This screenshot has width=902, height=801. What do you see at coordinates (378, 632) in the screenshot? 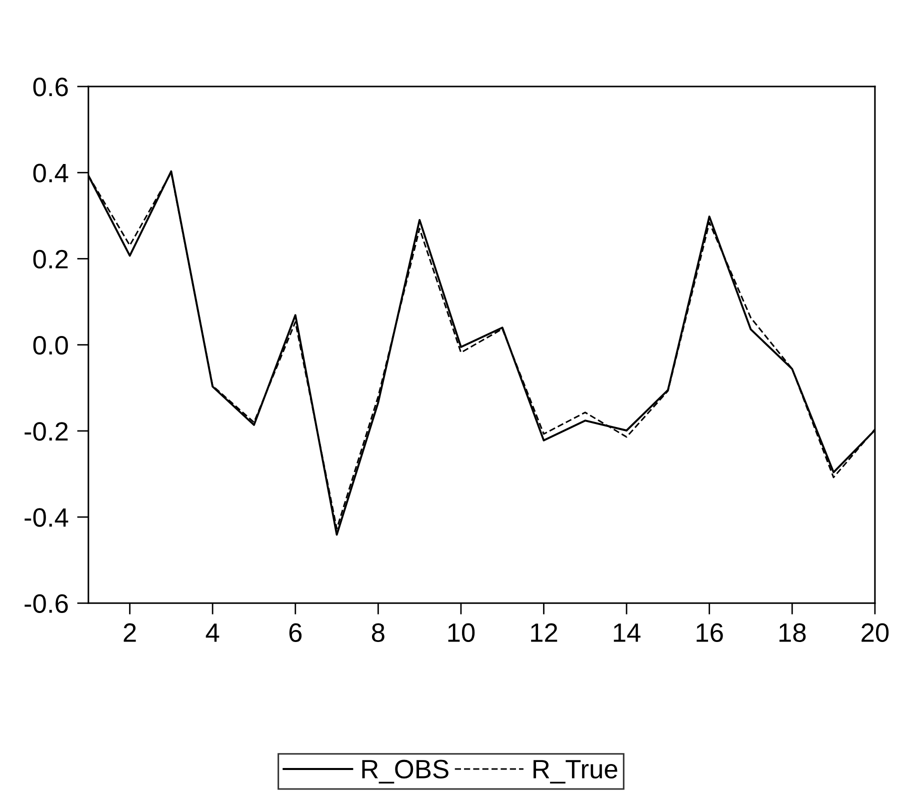
I see `x-tick-label: 8` at bounding box center [378, 632].